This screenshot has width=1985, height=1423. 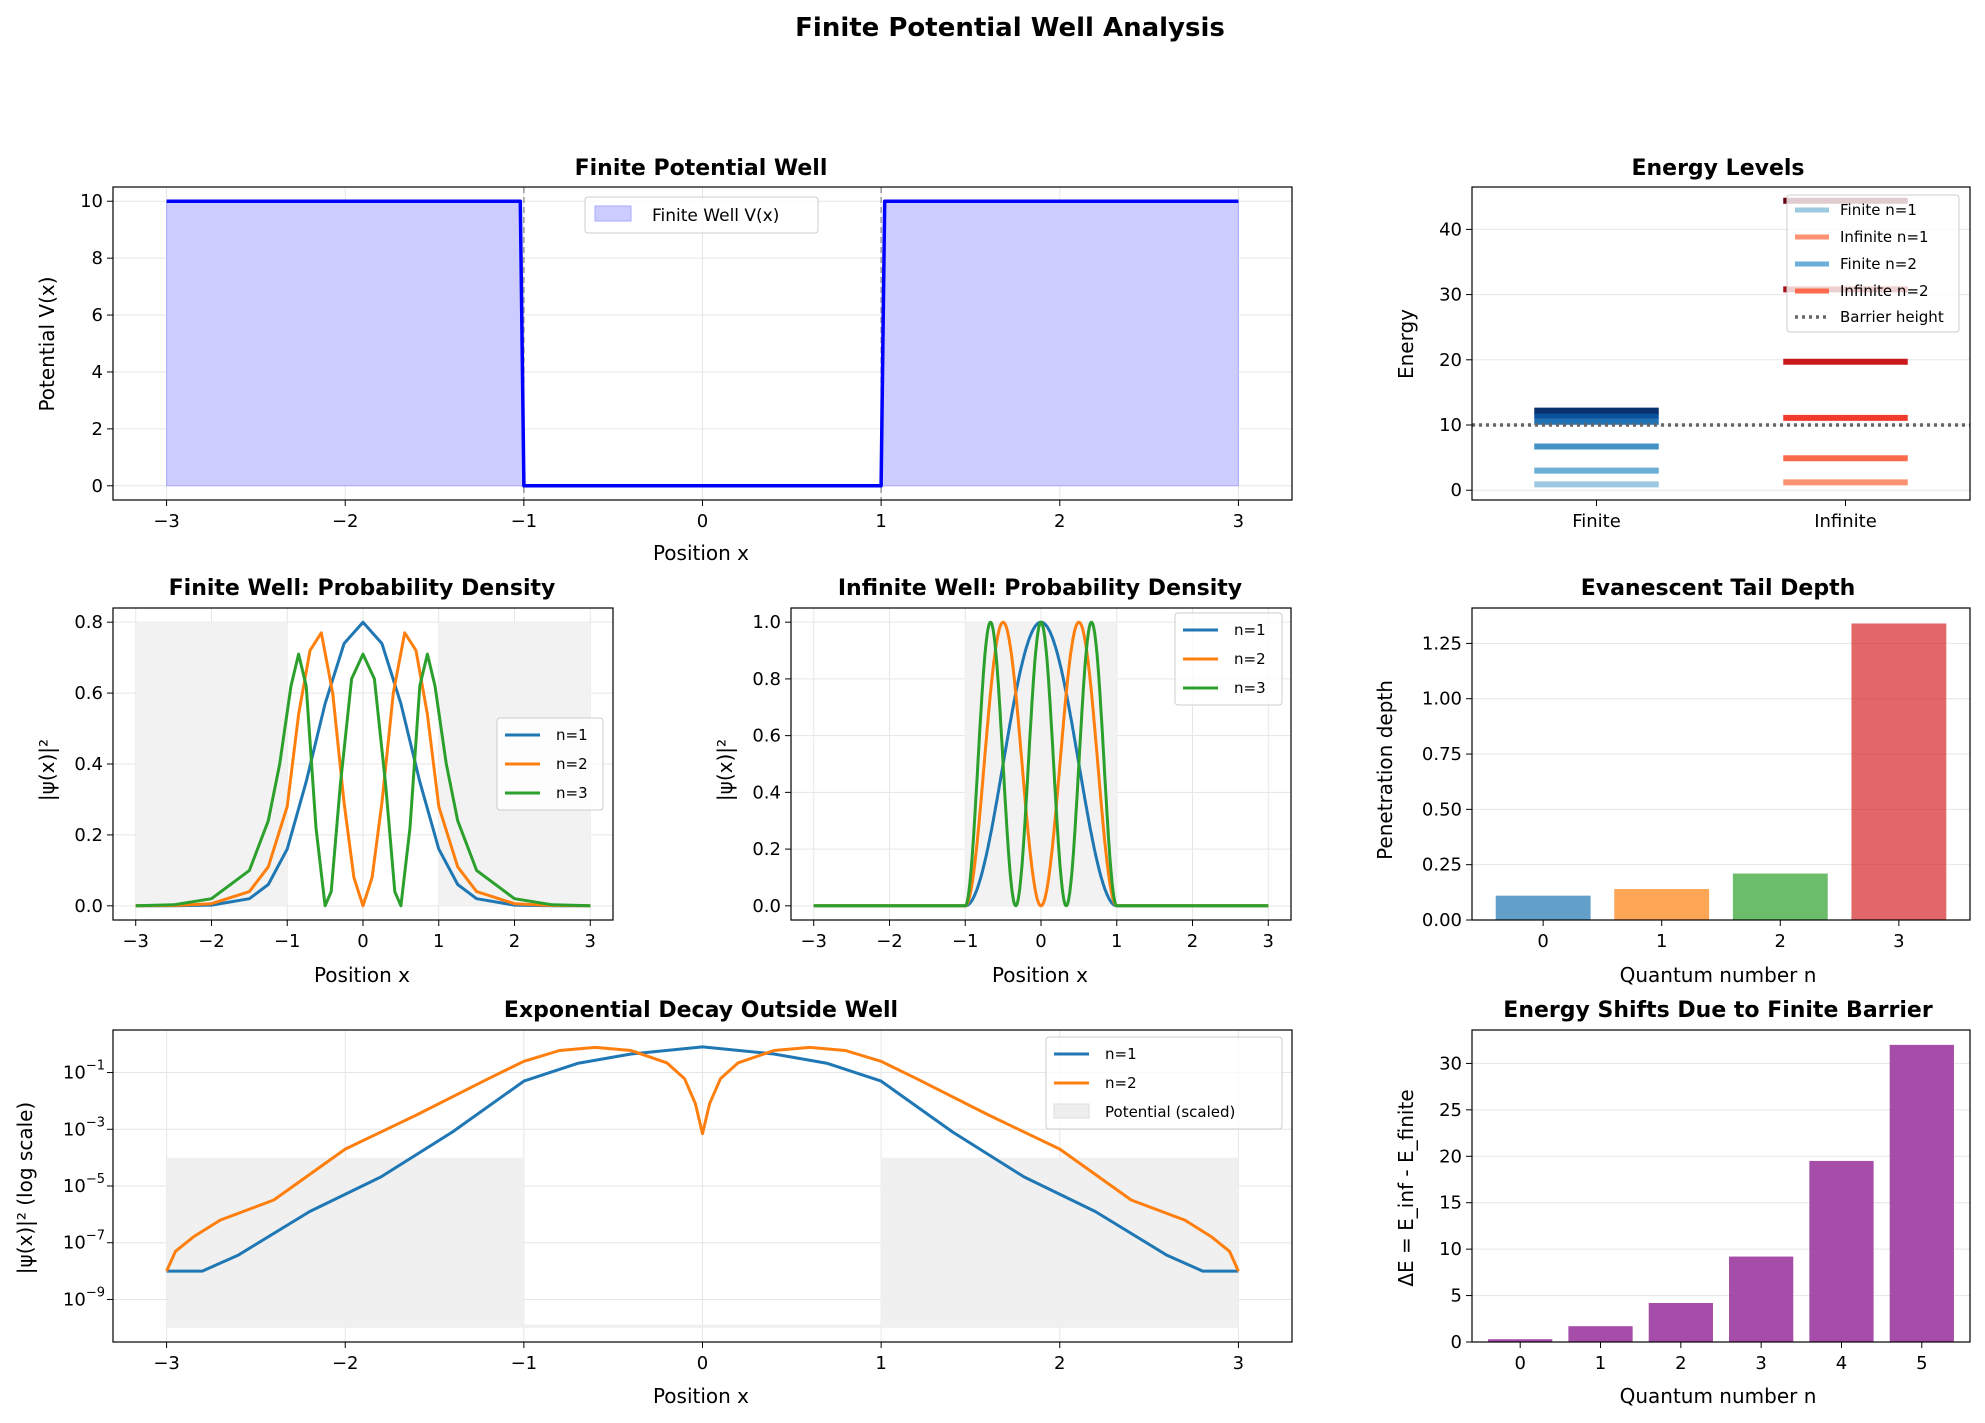 I want to click on decay-xtick-label: 1, so click(x=880, y=1363).